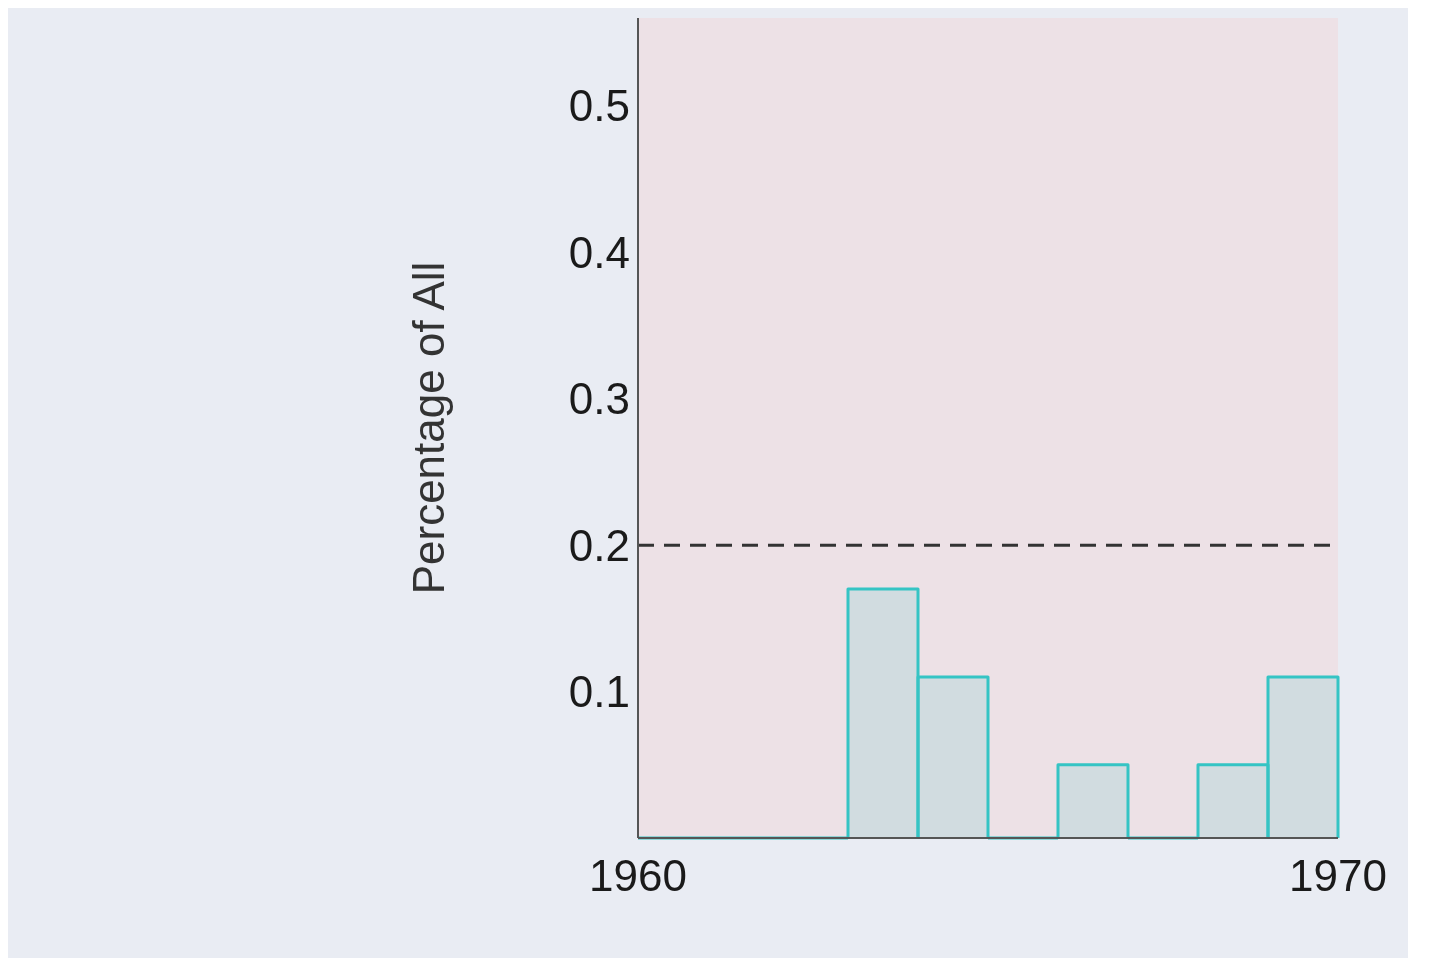 The image size is (1436, 978). What do you see at coordinates (599, 252) in the screenshot?
I see `y-tick-label: 0.4` at bounding box center [599, 252].